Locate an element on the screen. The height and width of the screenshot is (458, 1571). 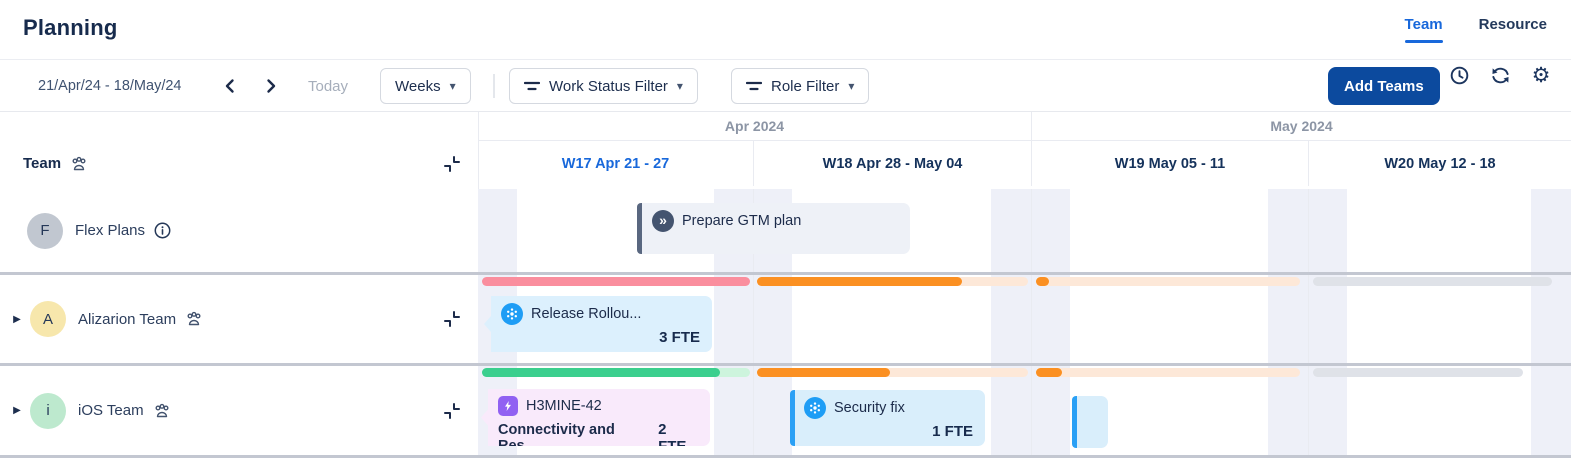
date-range-label: 21/Apr/24 - 18/May/24 is located at coordinates (110, 86).